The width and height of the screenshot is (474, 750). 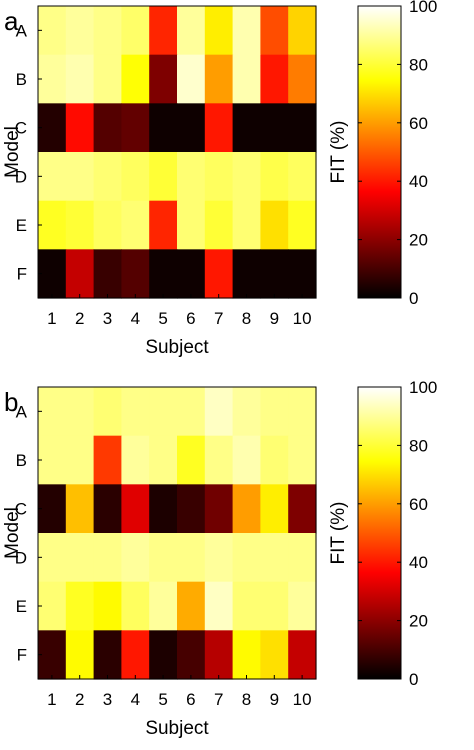 What do you see at coordinates (162, 318) in the screenshot?
I see `x-tick-label: 5` at bounding box center [162, 318].